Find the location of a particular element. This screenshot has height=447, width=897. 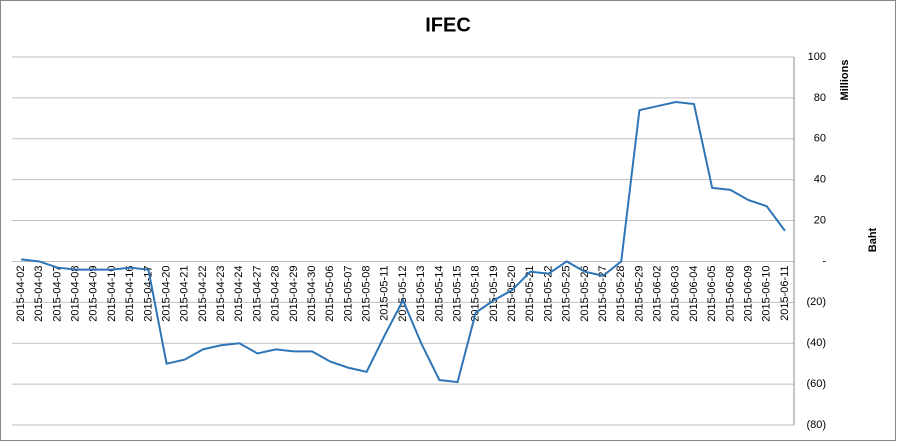

axis-label: Baht is located at coordinates (873, 239).